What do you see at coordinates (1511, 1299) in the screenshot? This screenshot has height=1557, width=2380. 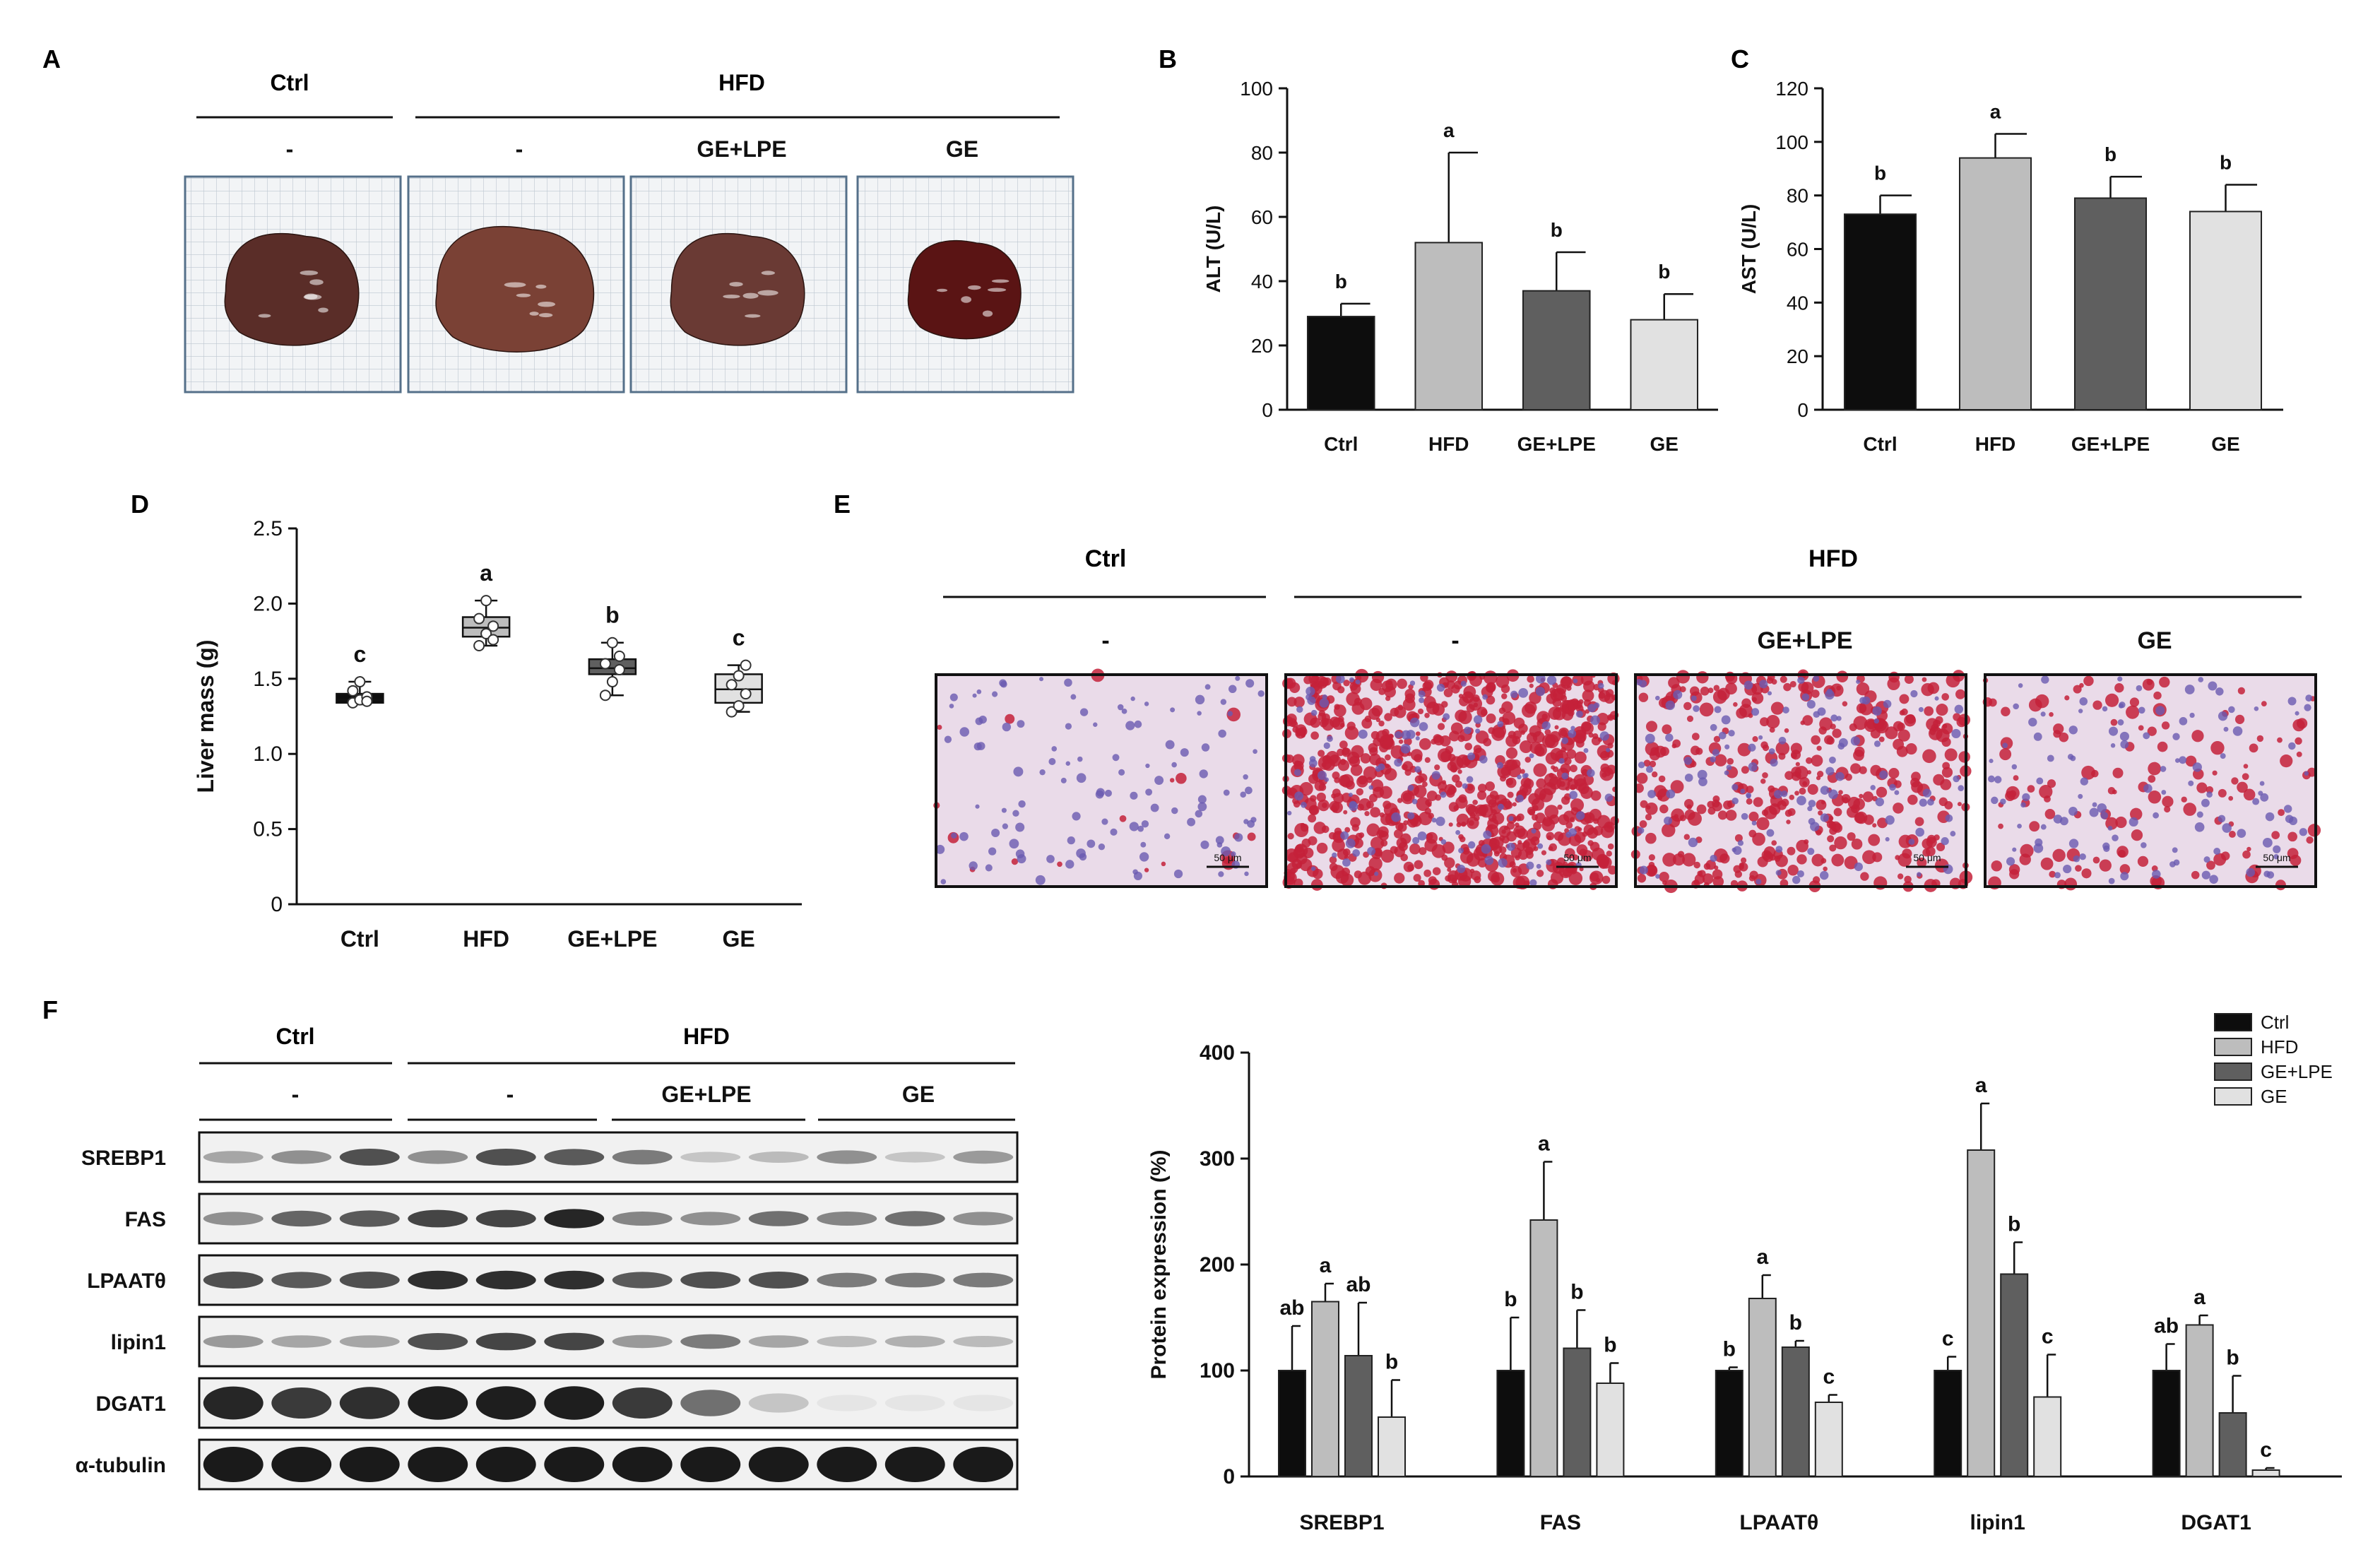 I see `significance-letter: b` at bounding box center [1511, 1299].